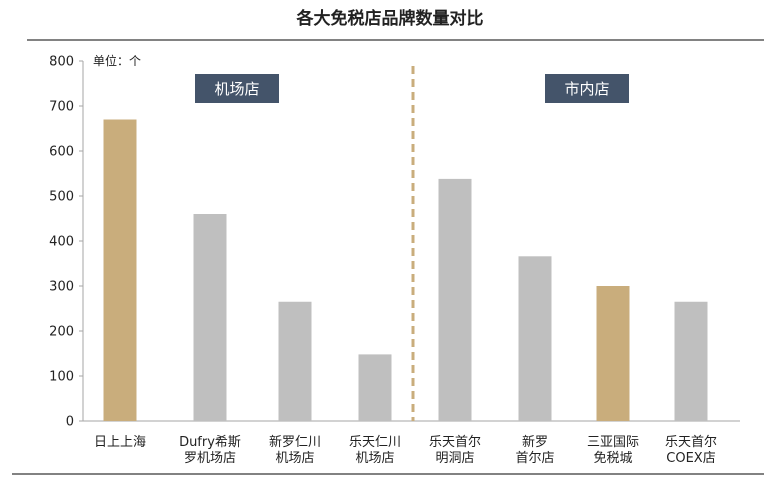 The height and width of the screenshot is (483, 773). I want to click on y-tick-label: 800, so click(61, 62).